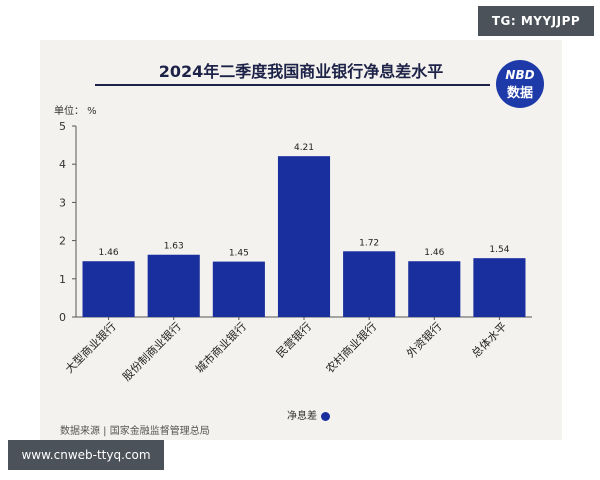 The image size is (600, 480). Describe the element at coordinates (293, 339) in the screenshot. I see `x-tick-label: 民营银行` at that location.